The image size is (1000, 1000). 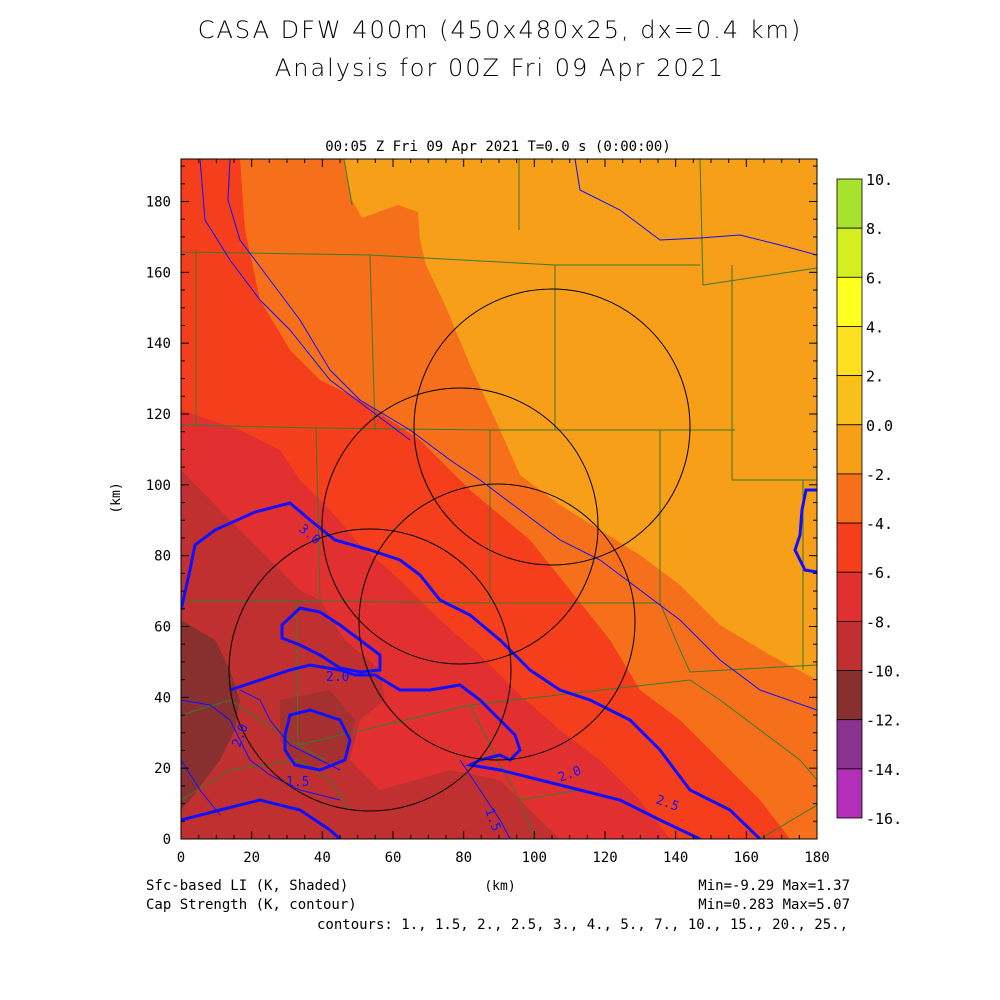 What do you see at coordinates (503, 858) in the screenshot?
I see `x-axis-tick-labels: 0 20 40 60 80 100 120 140 160 180` at bounding box center [503, 858].